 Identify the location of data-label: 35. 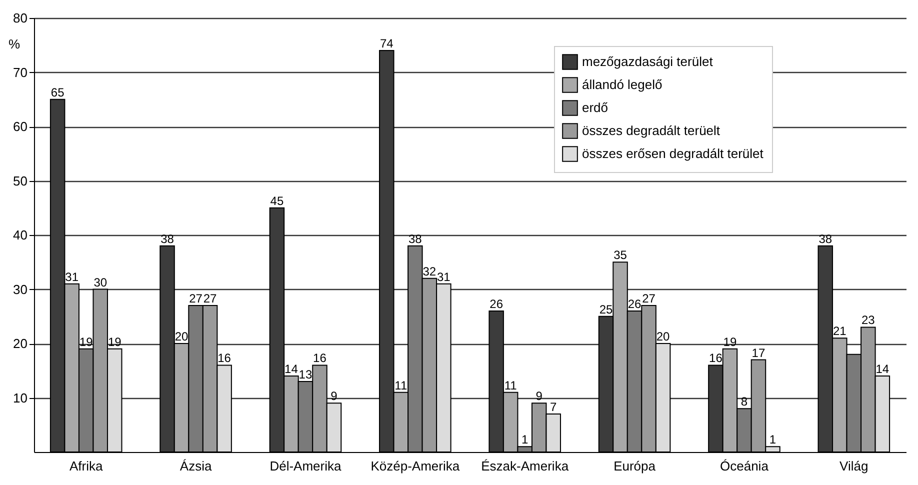
(621, 255).